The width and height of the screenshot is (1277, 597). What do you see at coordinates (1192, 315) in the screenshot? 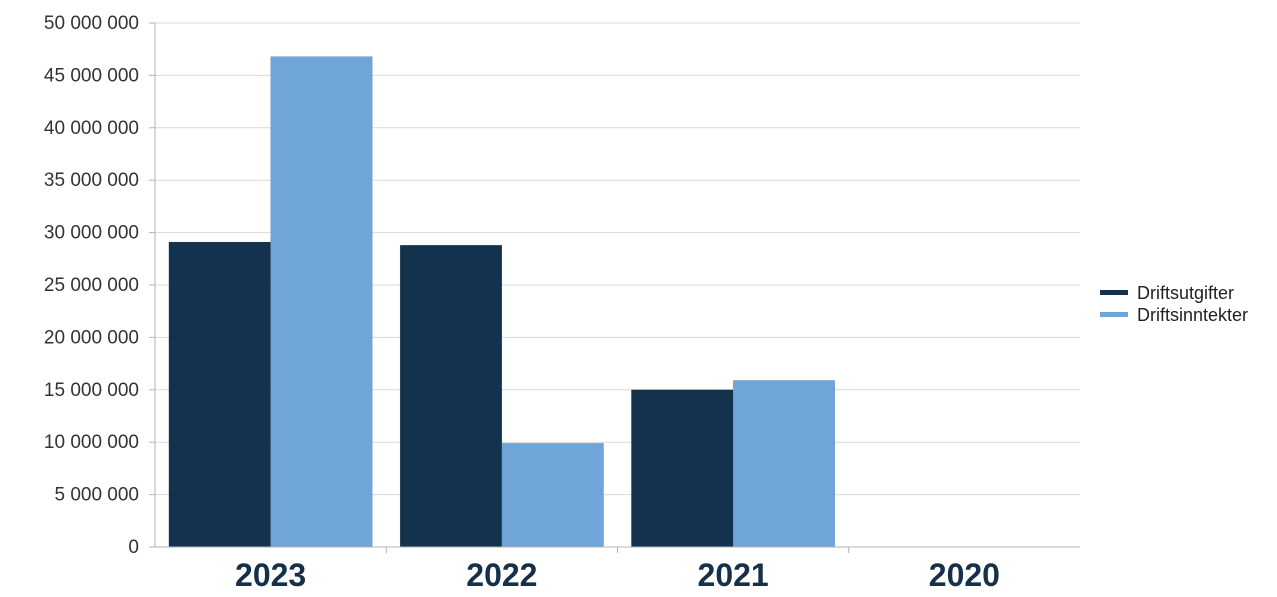
I see `legend-label: Driftsinntekter` at bounding box center [1192, 315].